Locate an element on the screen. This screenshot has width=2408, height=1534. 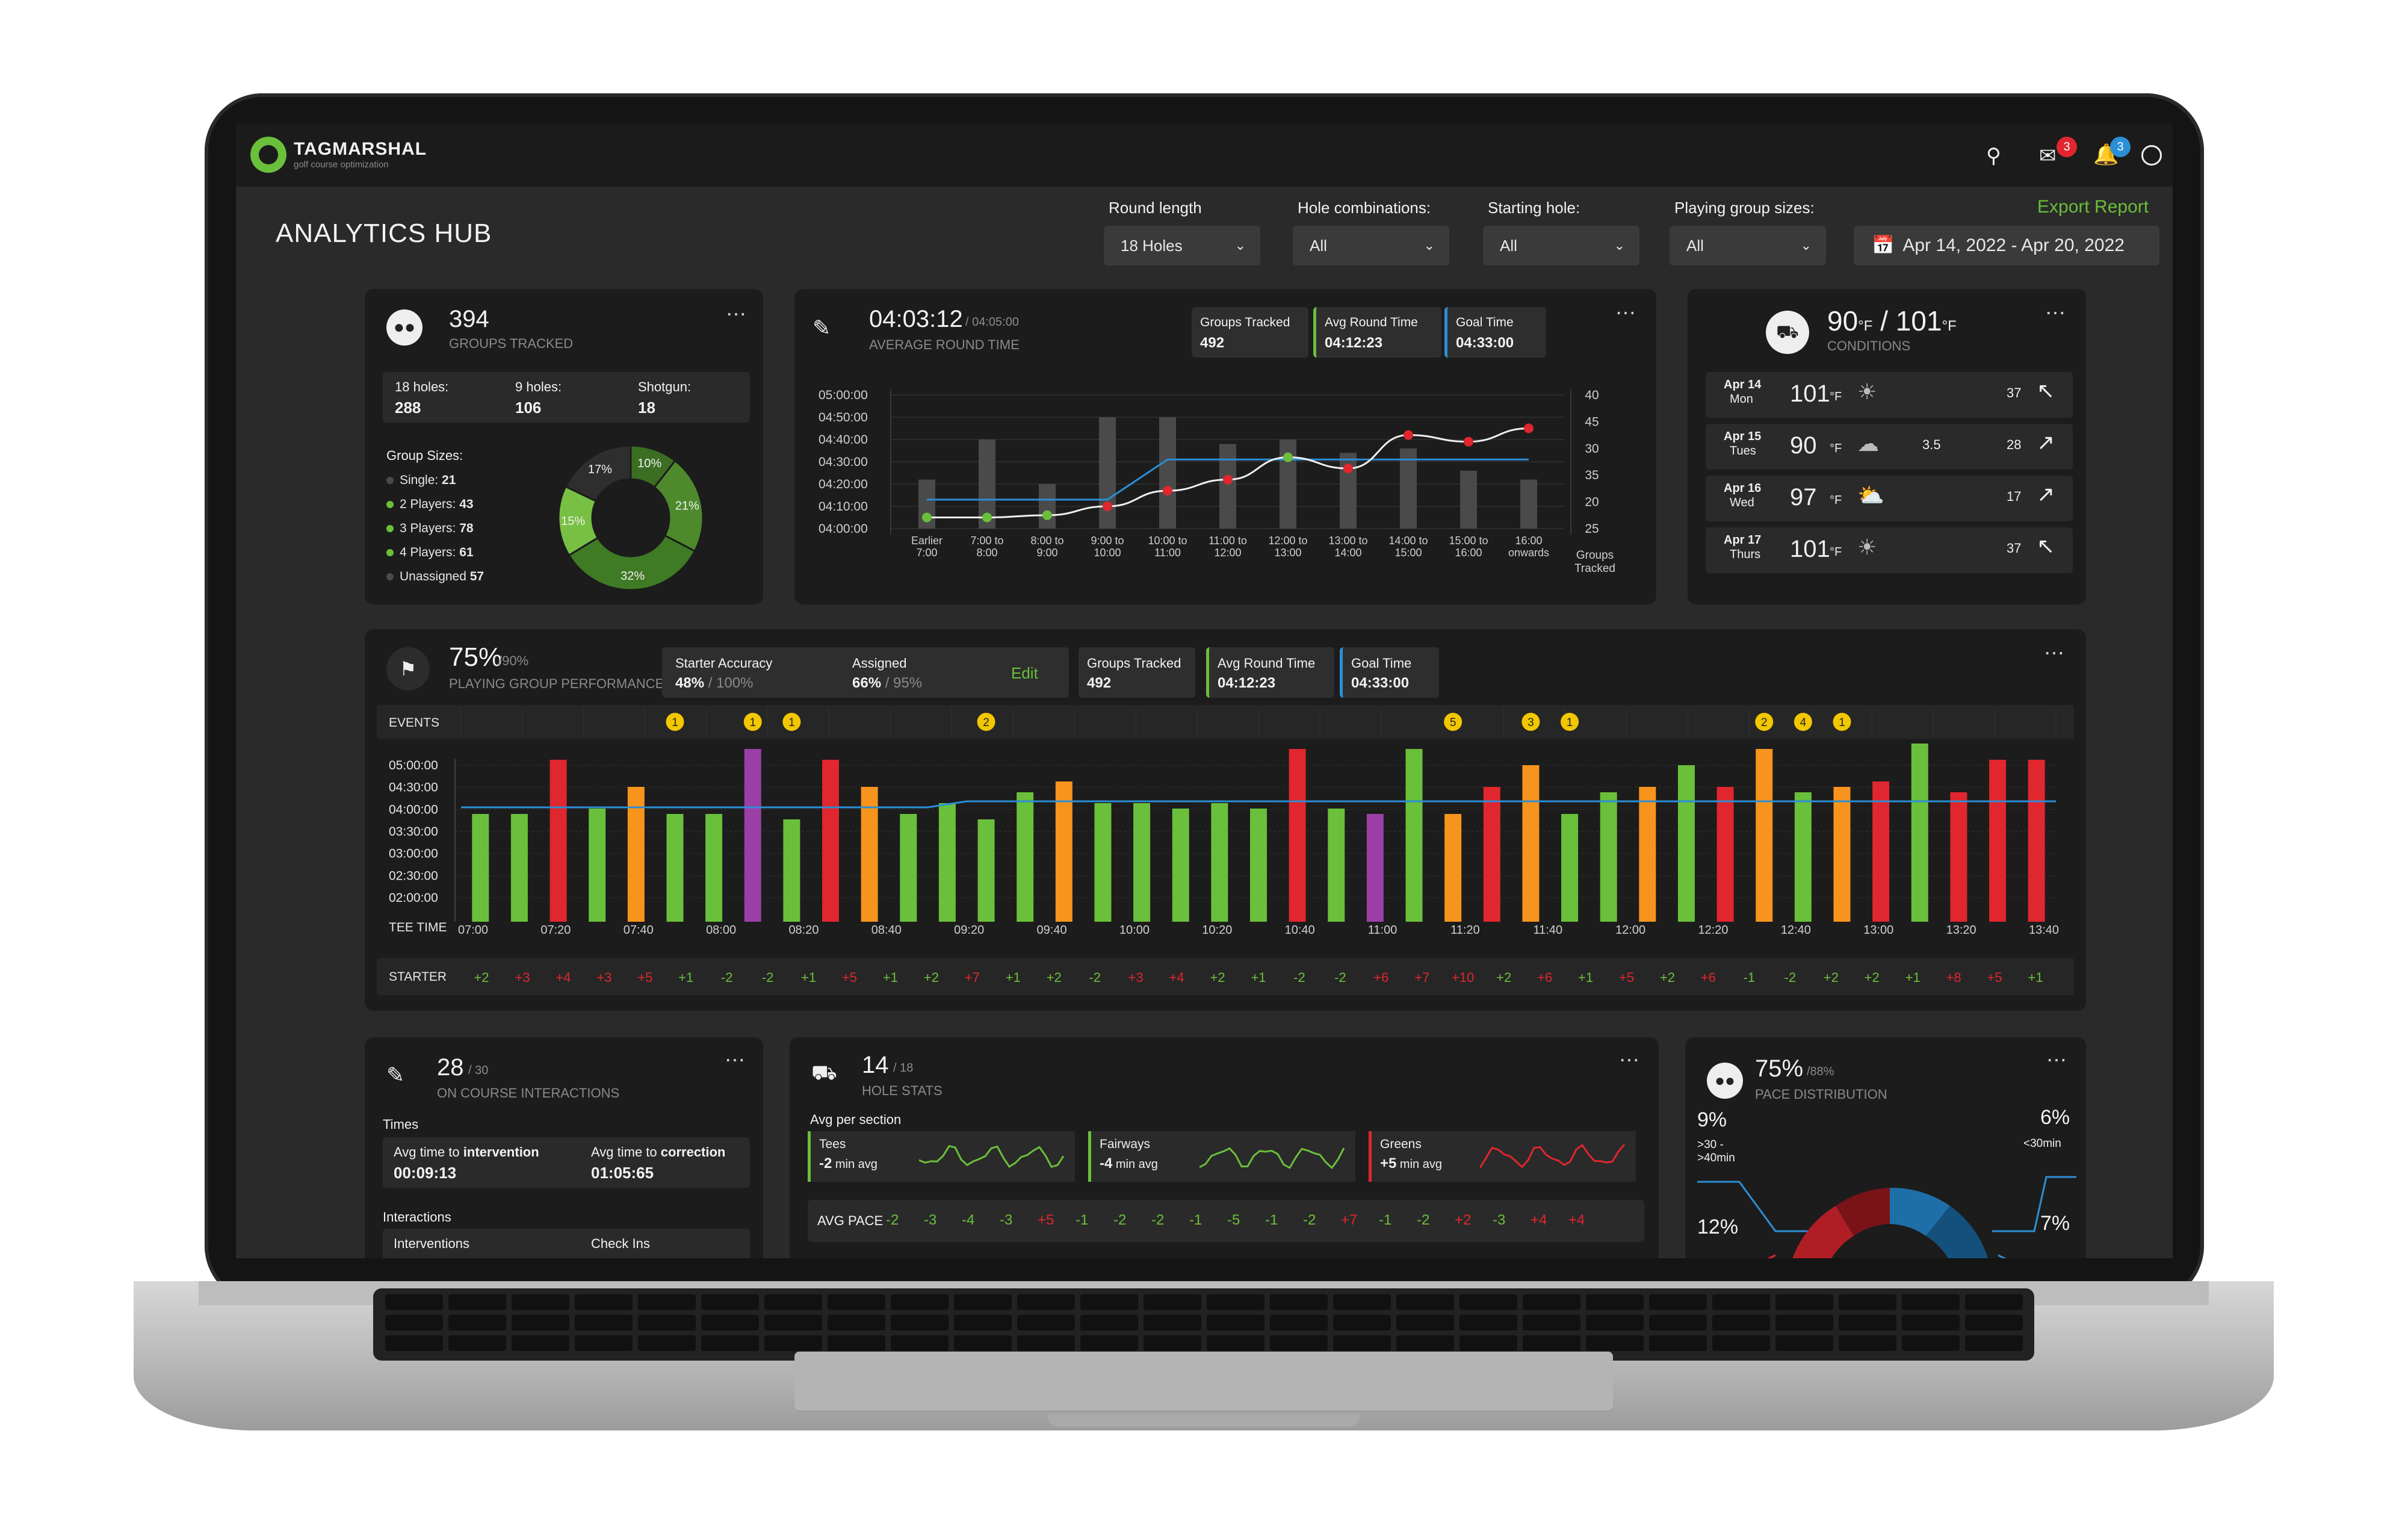
stat-value-18-holes: 288 is located at coordinates (408, 408).